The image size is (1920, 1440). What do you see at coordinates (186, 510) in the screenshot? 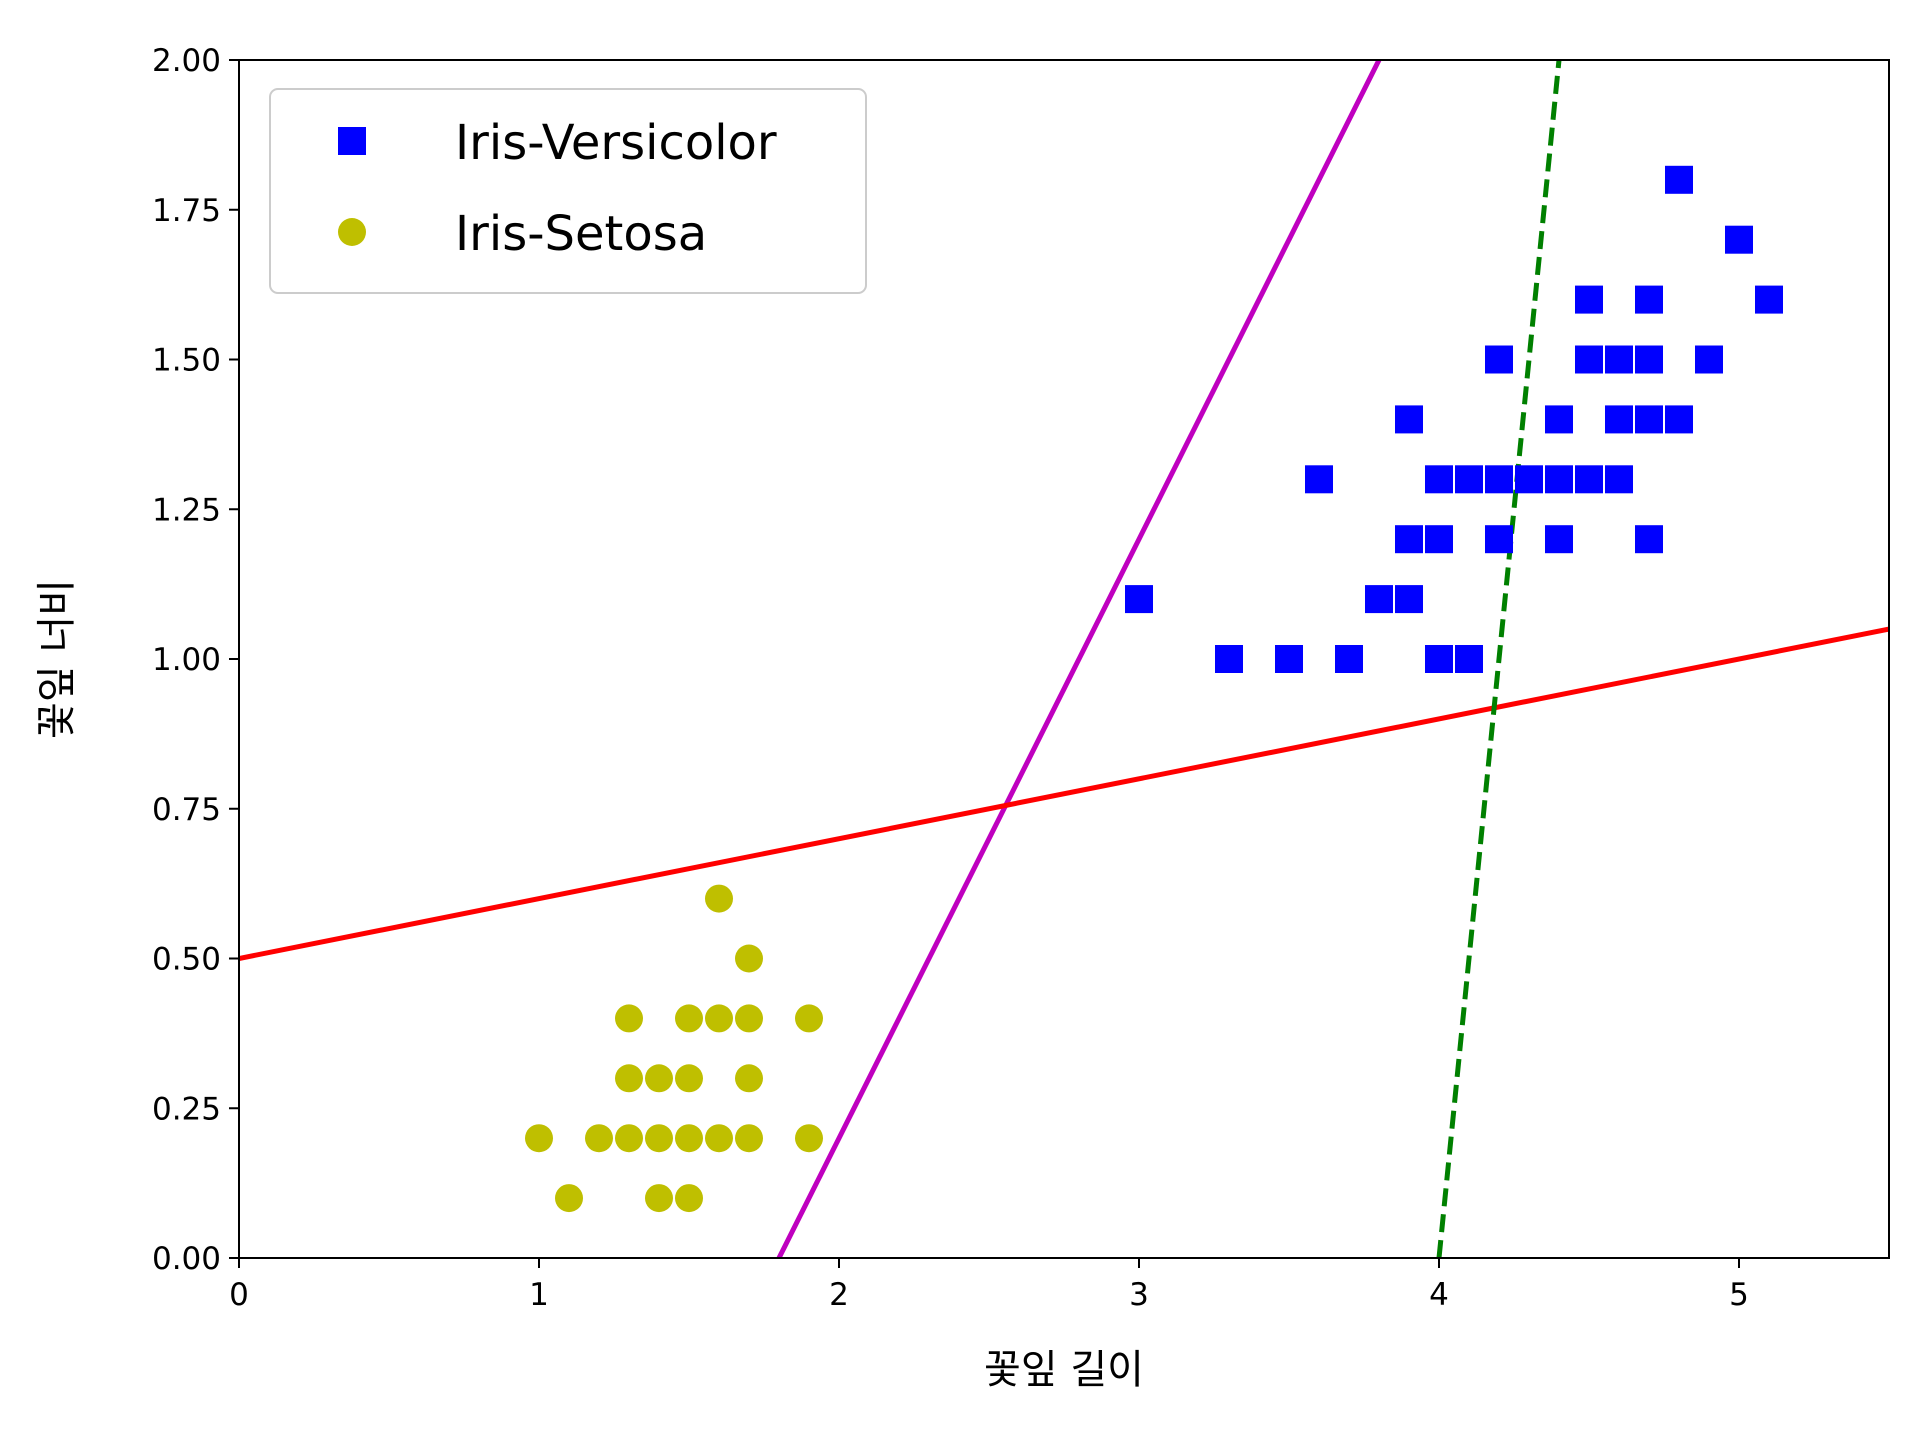
I see `y-tick-label: 1.25` at bounding box center [186, 510].